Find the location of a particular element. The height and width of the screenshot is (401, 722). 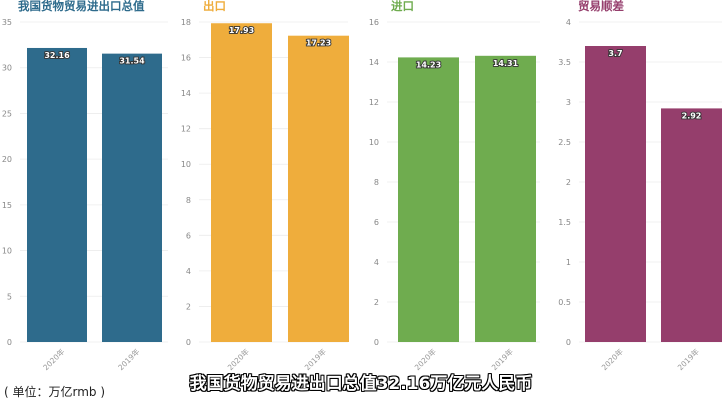

y-tick-label: 3.5 is located at coordinates (564, 62).